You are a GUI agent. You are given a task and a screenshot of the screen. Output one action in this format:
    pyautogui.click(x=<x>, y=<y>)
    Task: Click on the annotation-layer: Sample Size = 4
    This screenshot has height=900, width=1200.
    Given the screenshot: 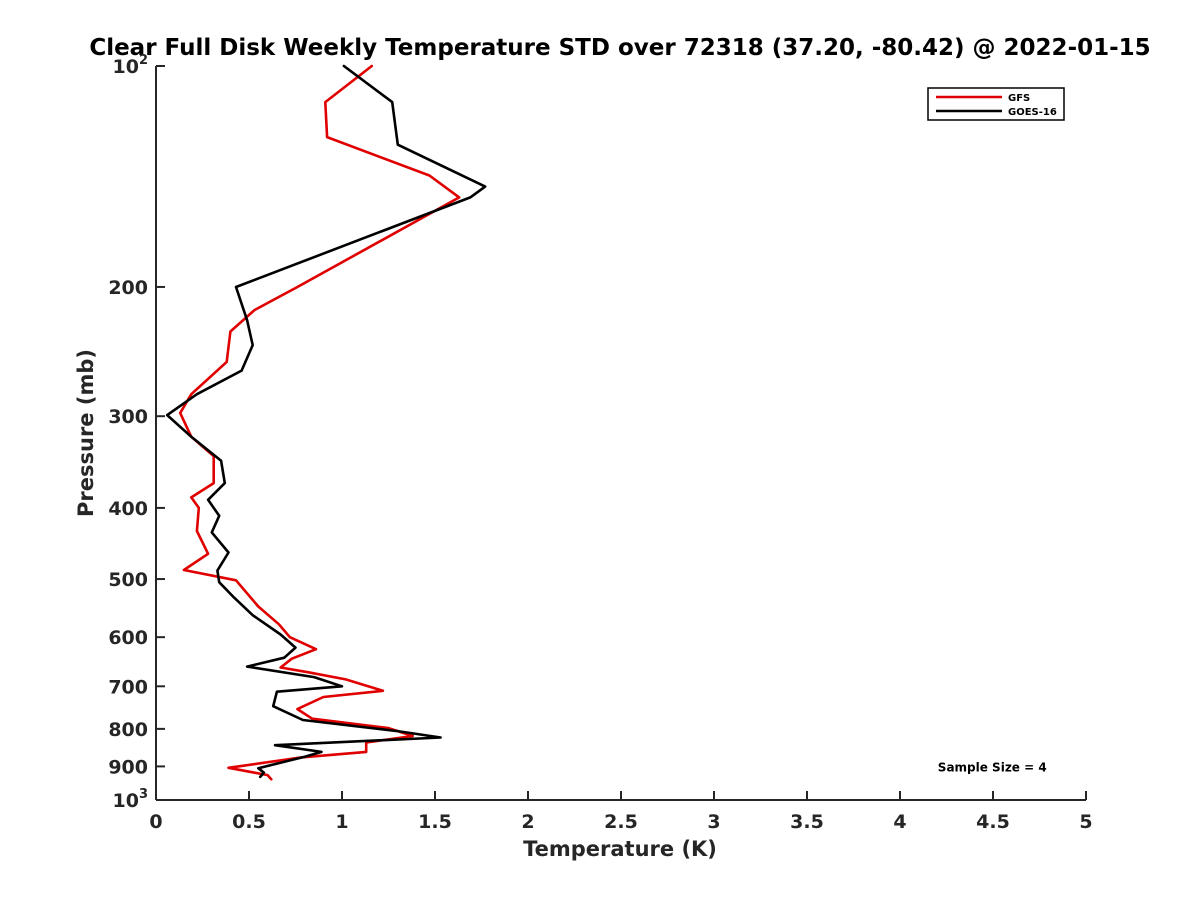 What is the action you would take?
    pyautogui.click(x=992, y=767)
    